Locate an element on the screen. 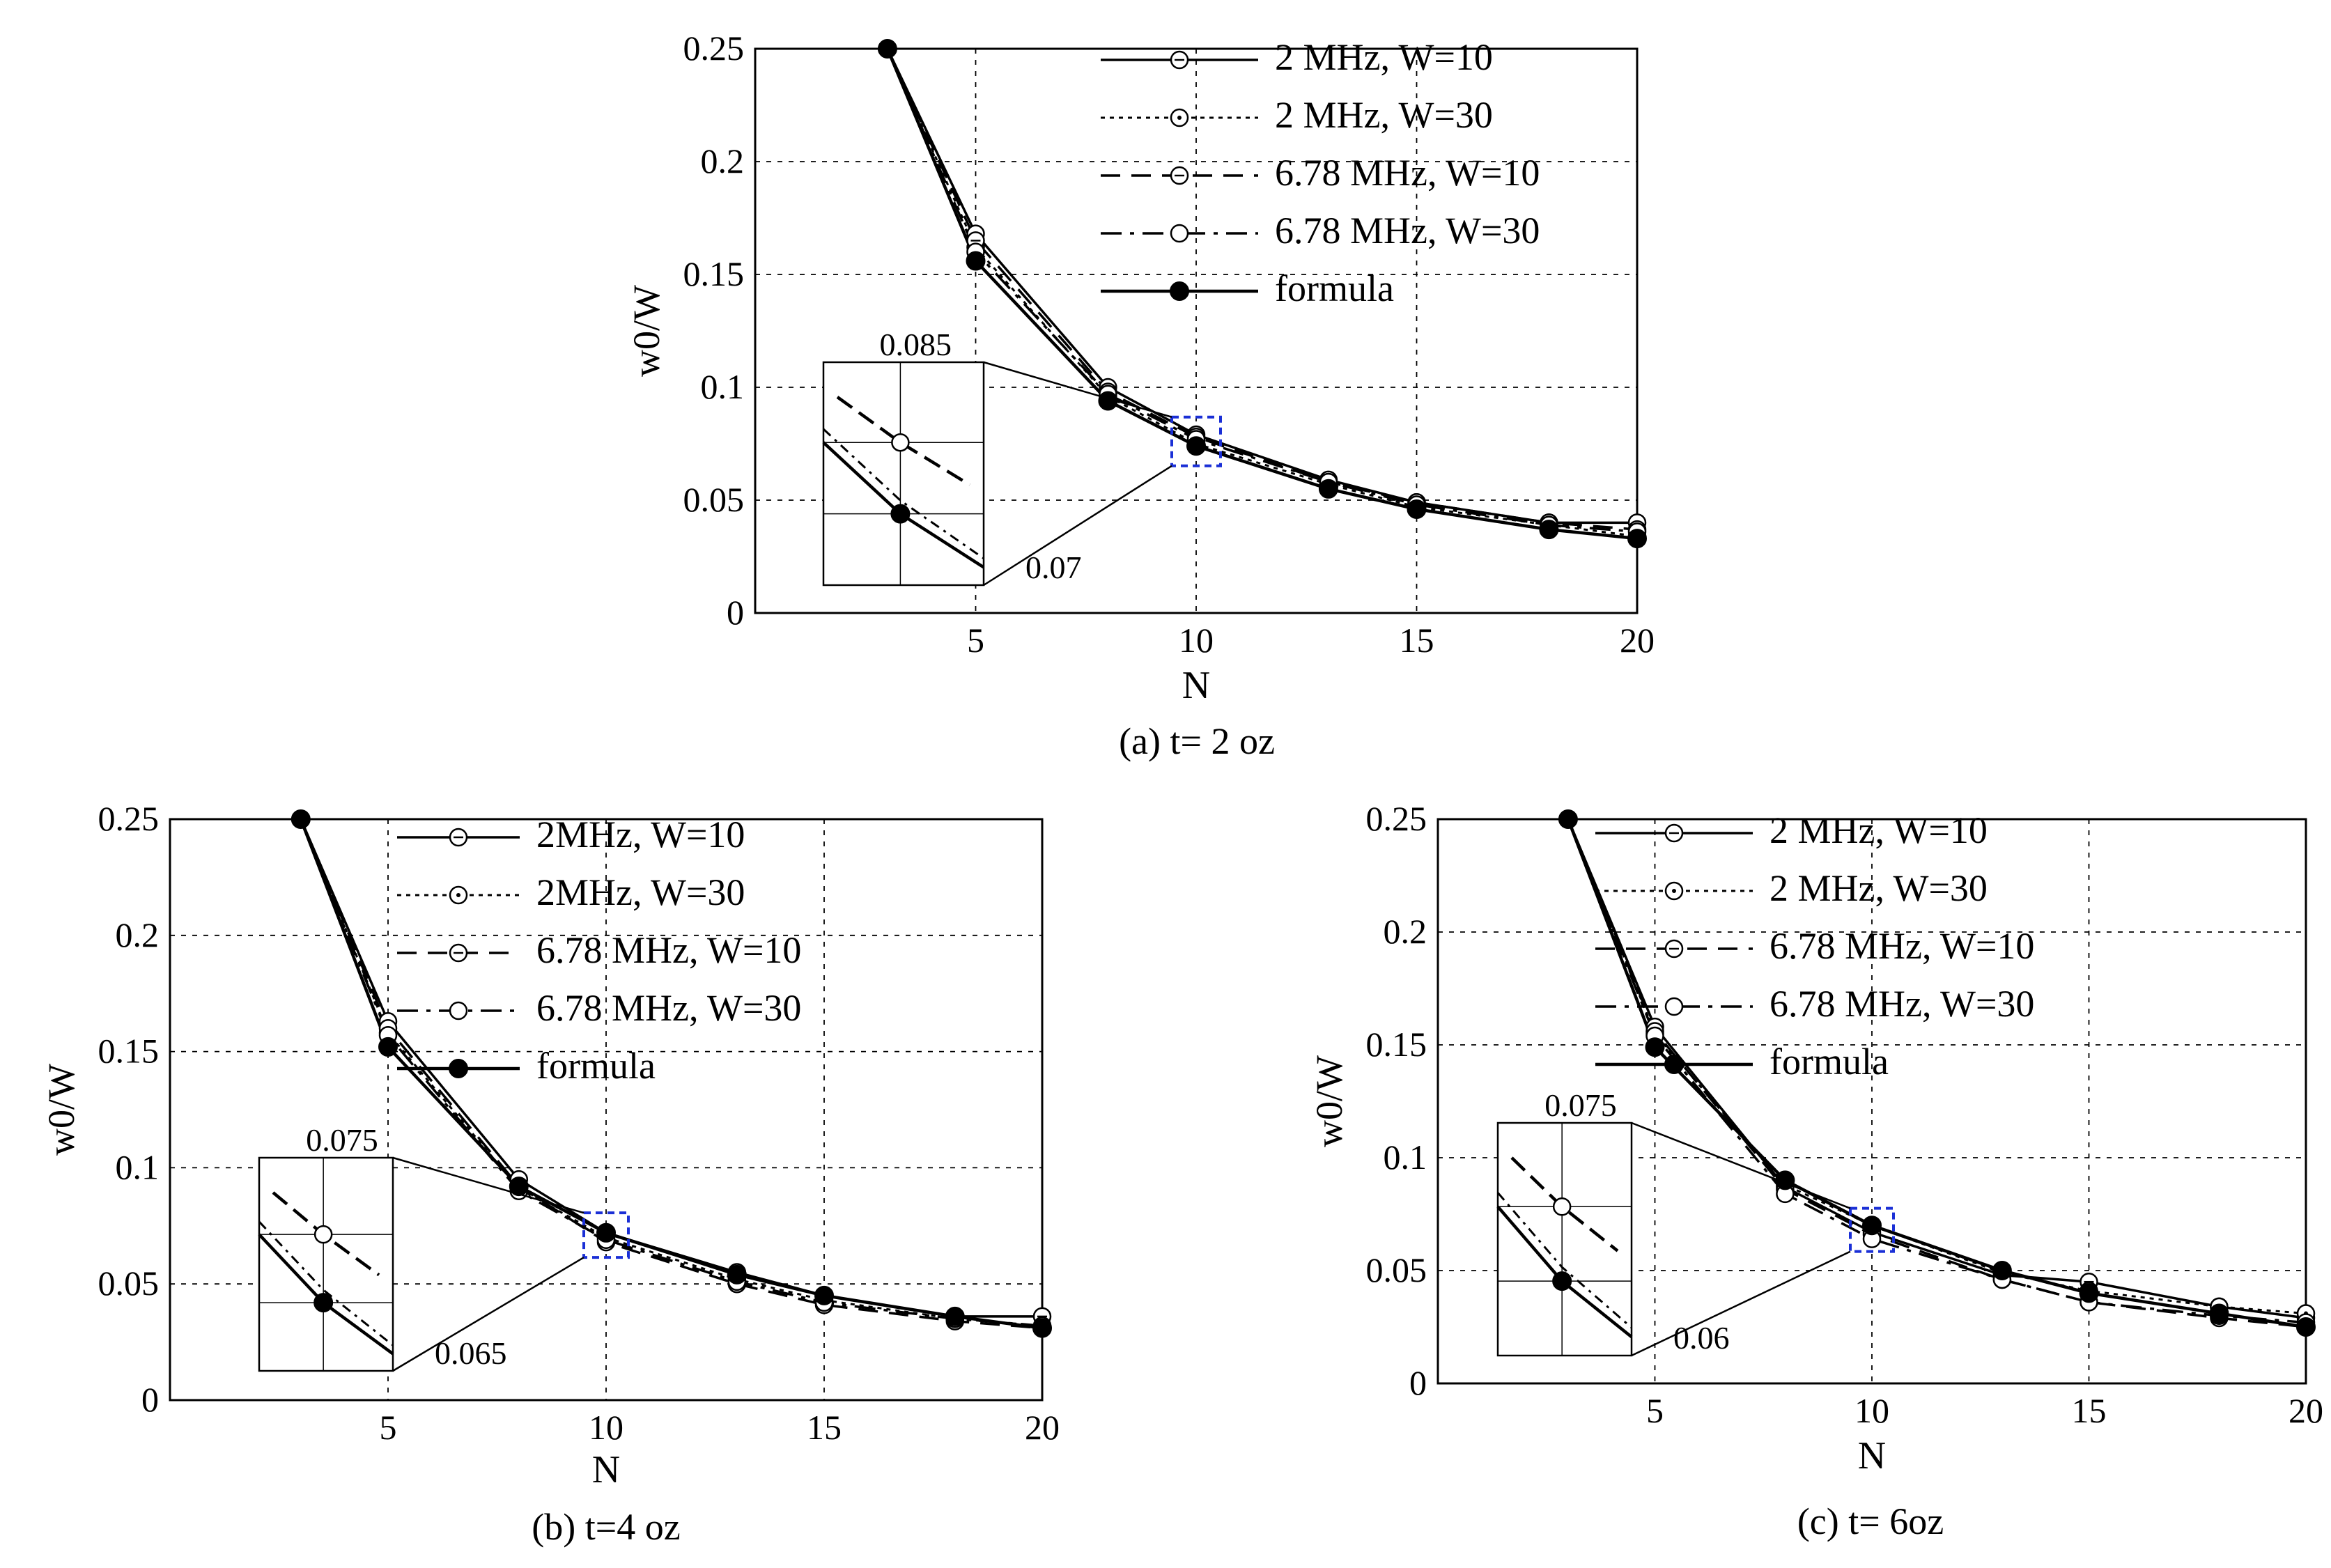 The height and width of the screenshot is (1568, 2331). x-axis-label: N is located at coordinates (606, 1469).